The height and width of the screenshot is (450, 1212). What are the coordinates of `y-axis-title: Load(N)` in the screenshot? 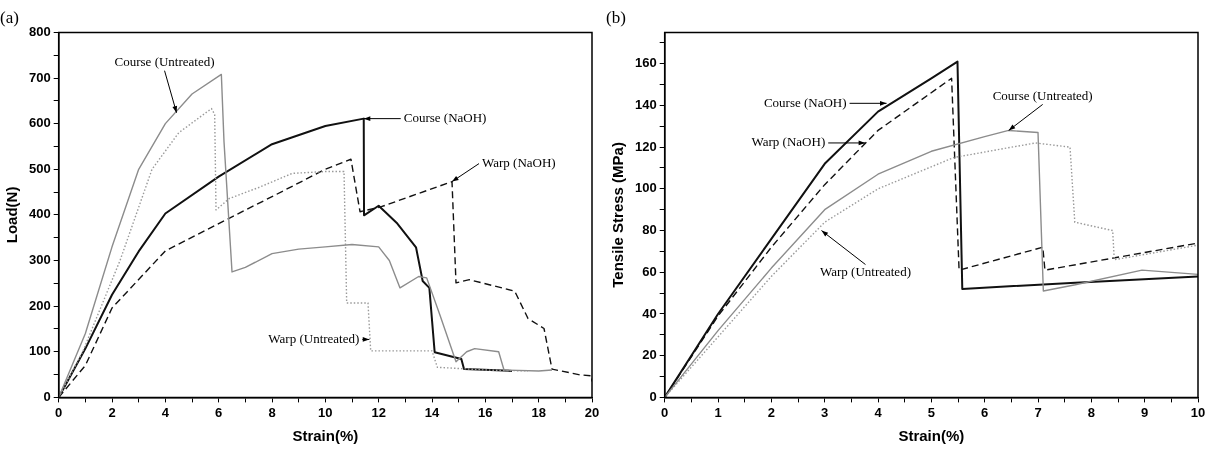 It's located at (12, 215).